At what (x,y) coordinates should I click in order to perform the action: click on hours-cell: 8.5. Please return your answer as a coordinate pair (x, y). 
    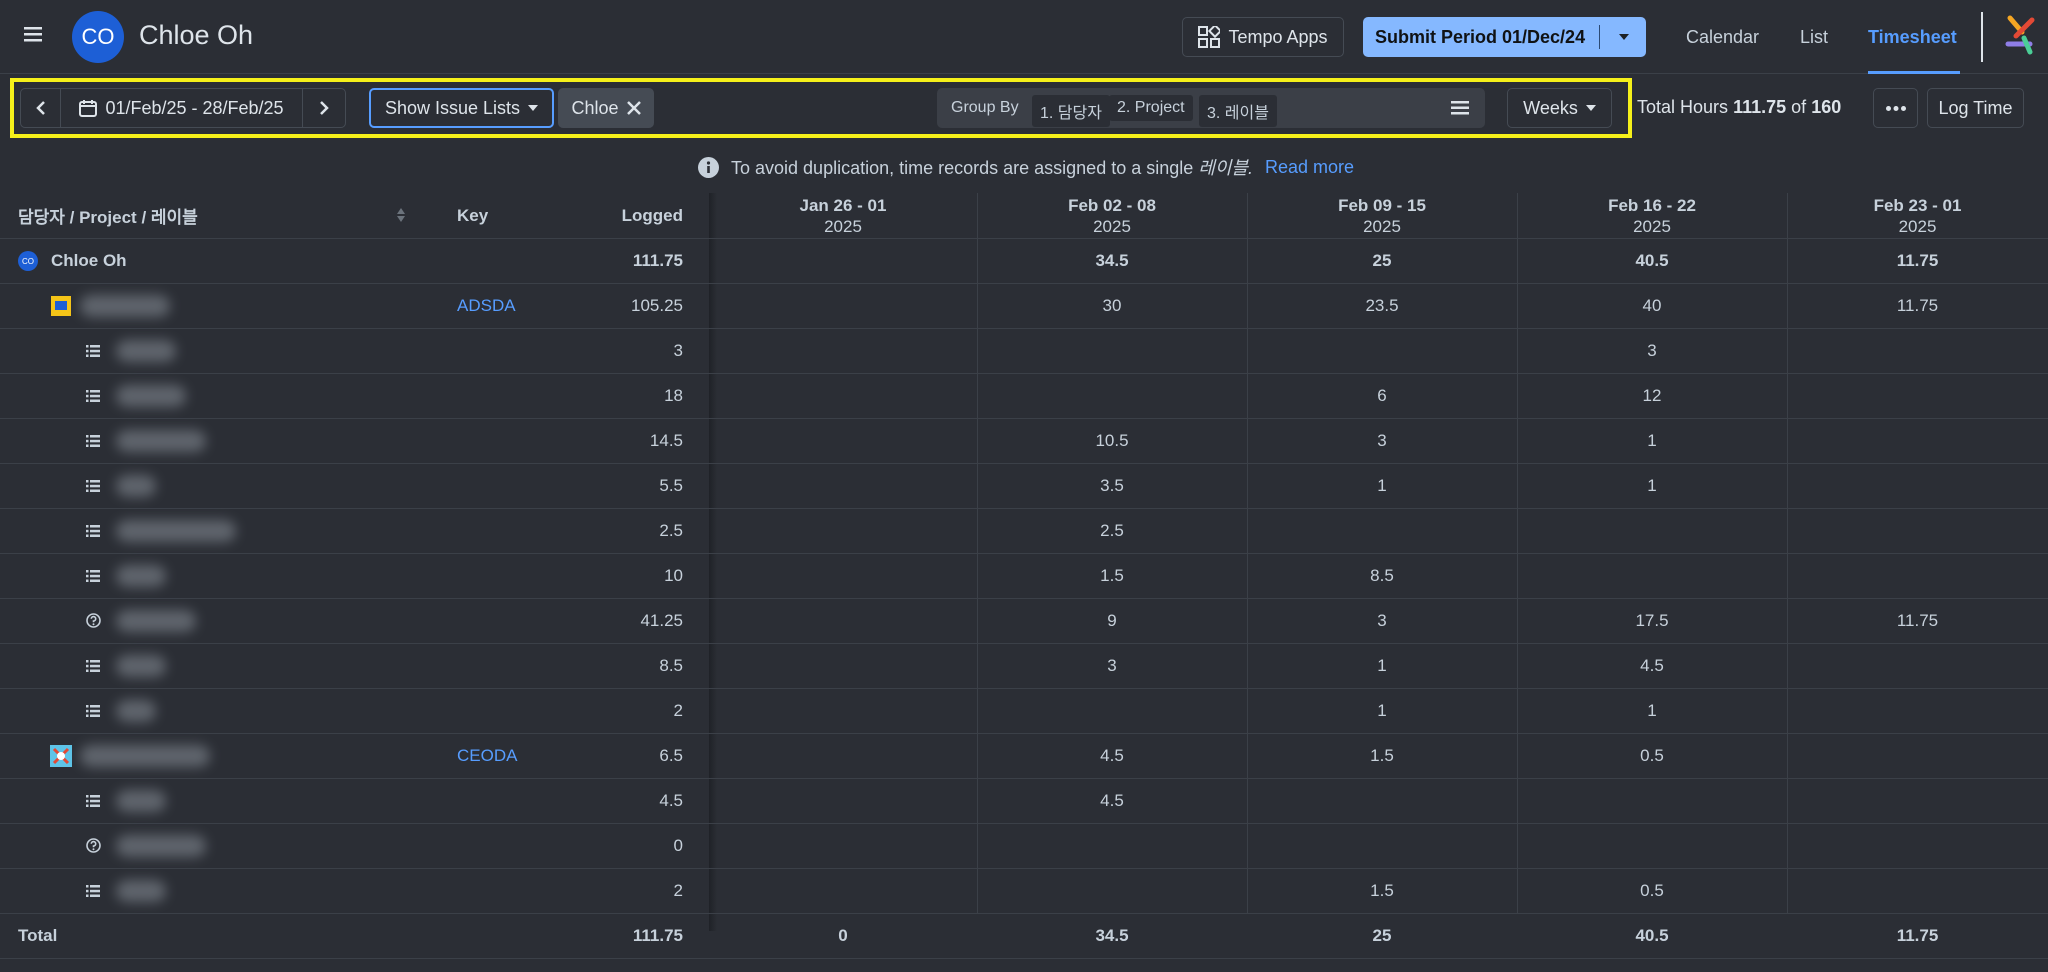
    Looking at the image, I should click on (1382, 575).